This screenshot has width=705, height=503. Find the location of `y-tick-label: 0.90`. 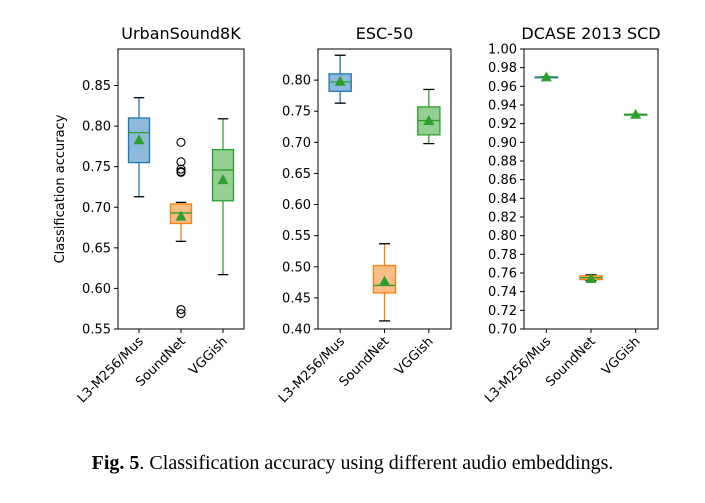

y-tick-label: 0.90 is located at coordinates (502, 143).